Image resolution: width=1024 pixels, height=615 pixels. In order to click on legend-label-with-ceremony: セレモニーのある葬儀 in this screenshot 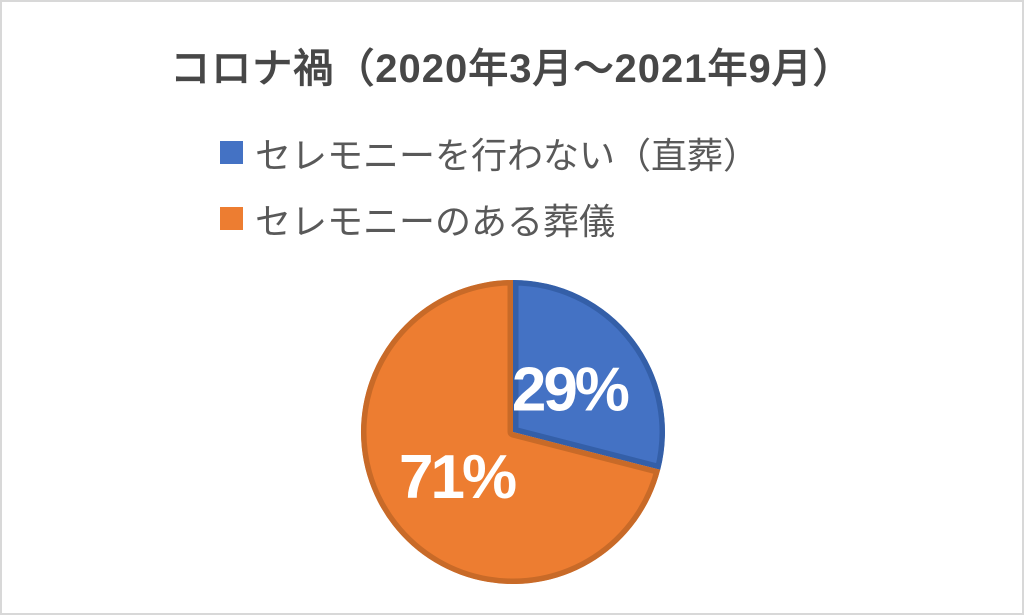, I will do `click(435, 221)`.